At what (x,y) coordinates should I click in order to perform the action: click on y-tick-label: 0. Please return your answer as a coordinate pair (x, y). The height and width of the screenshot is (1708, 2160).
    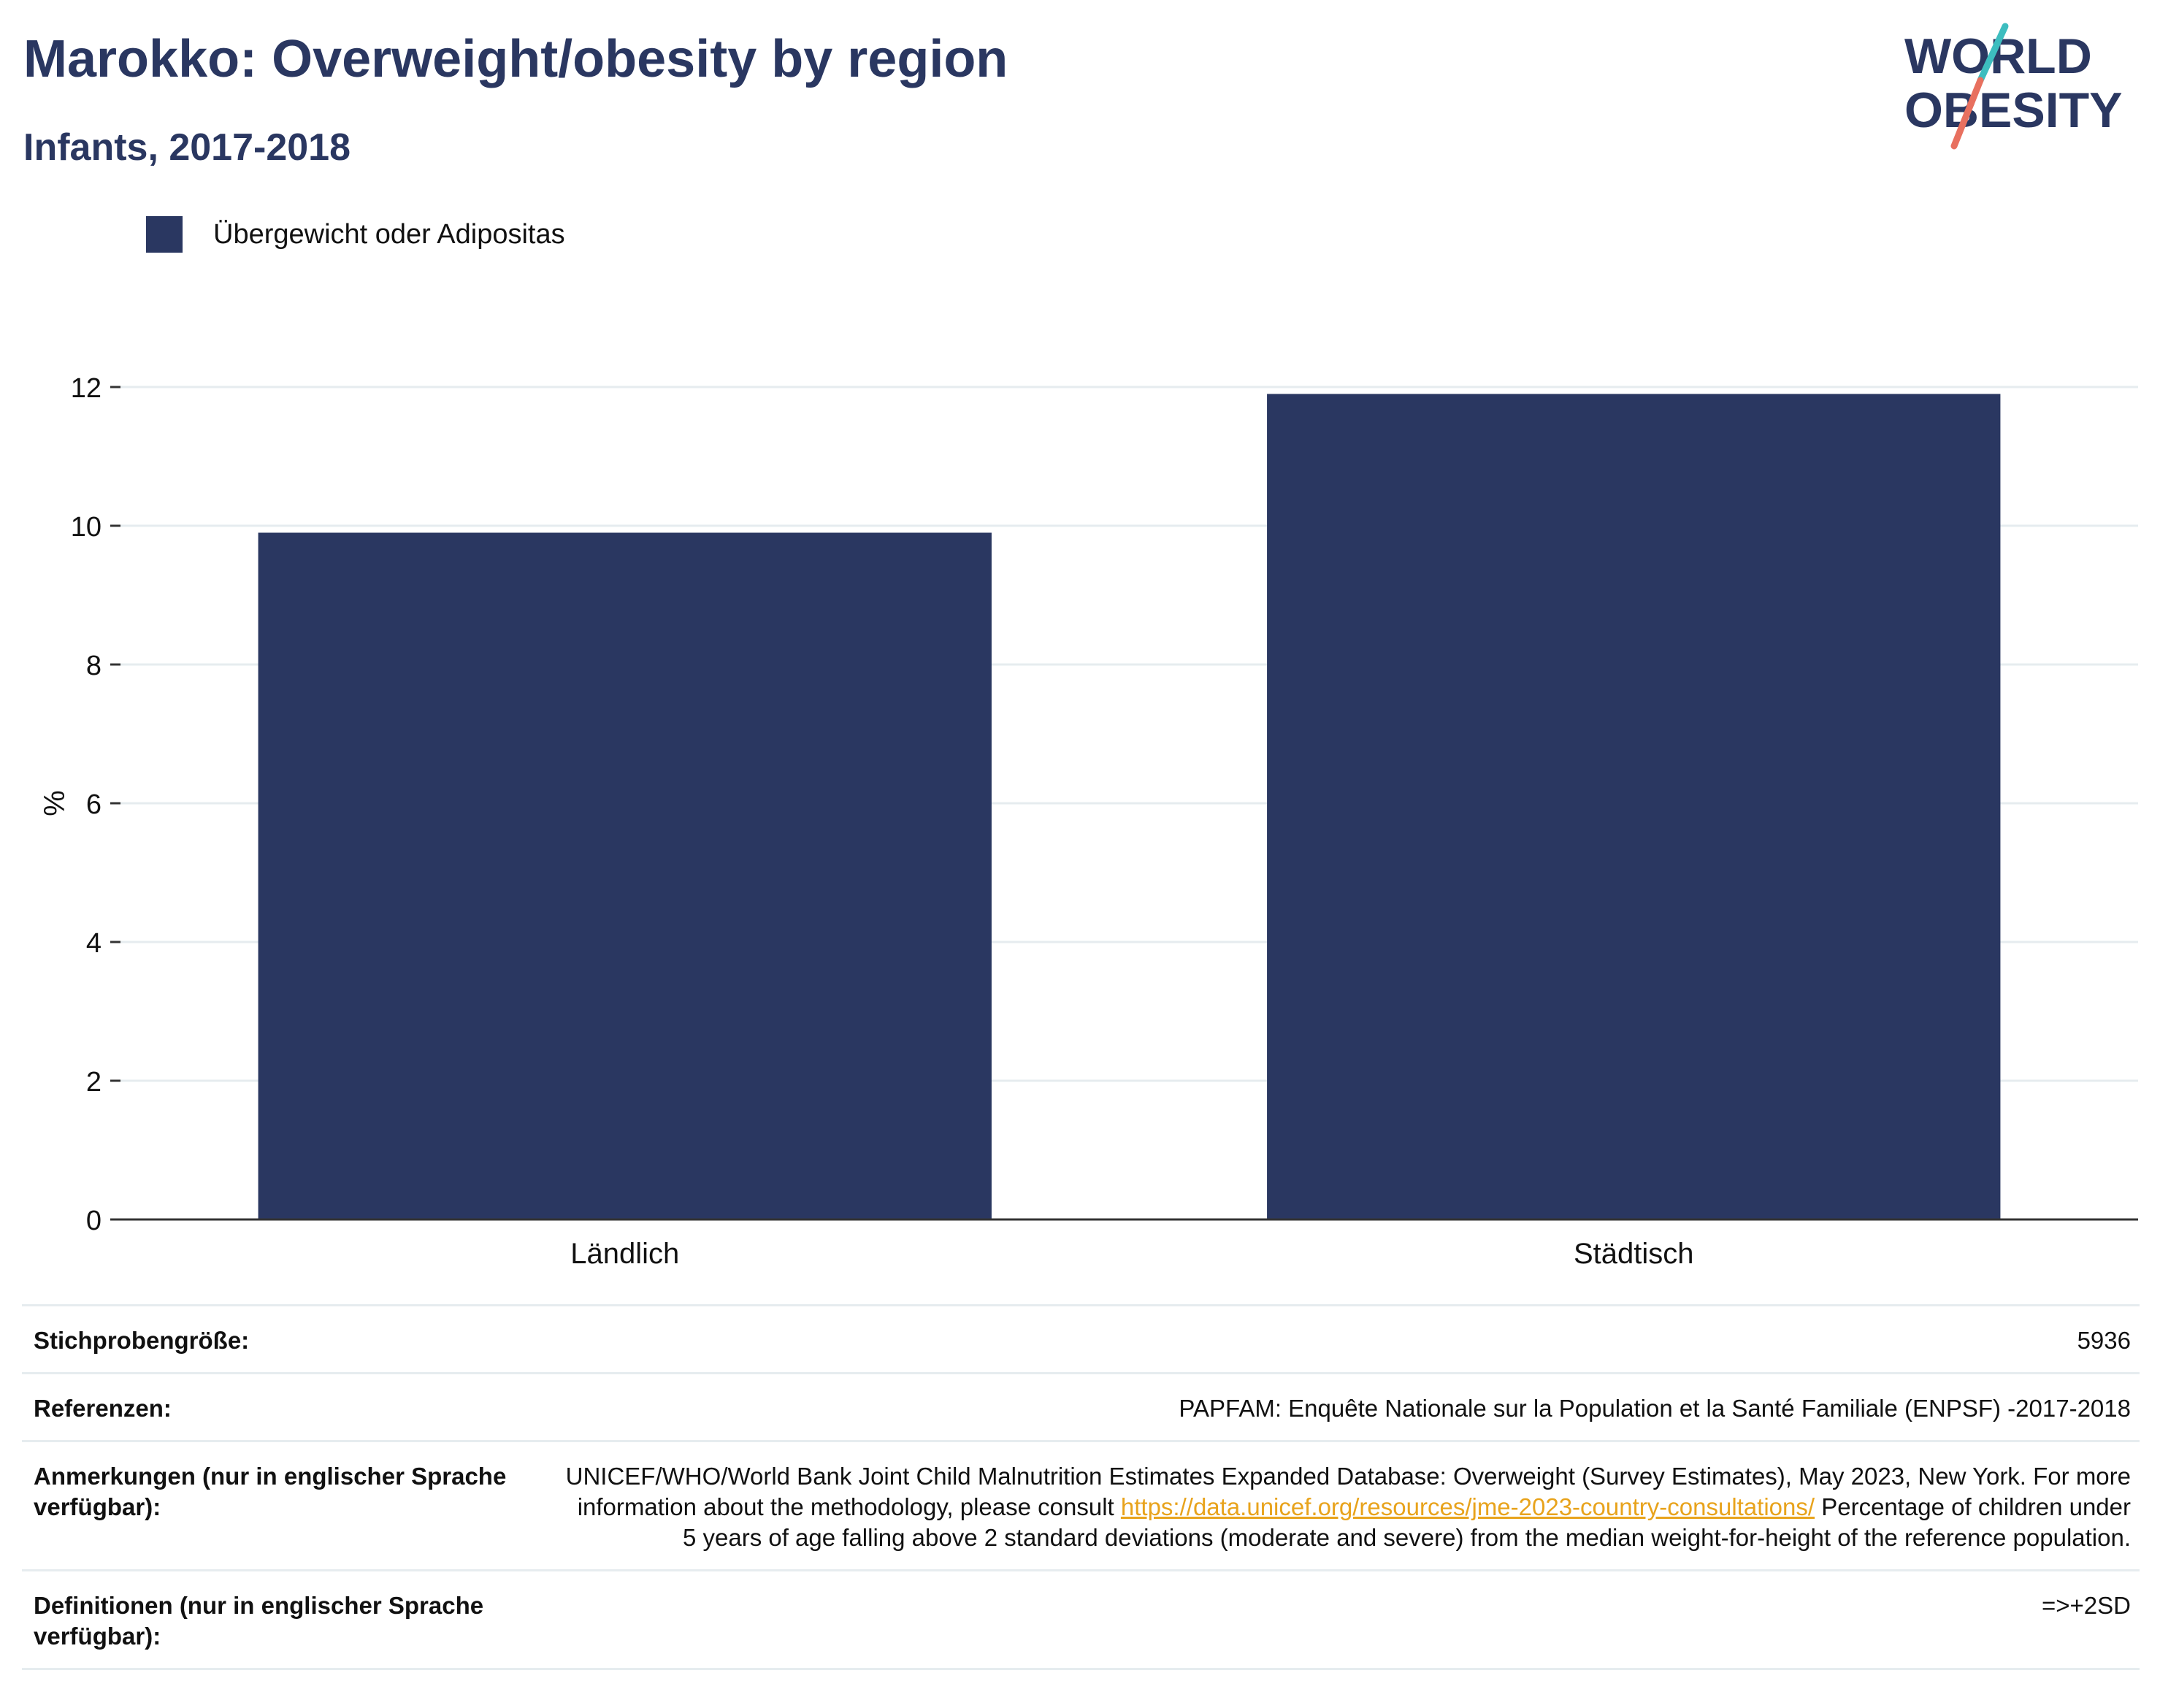
    Looking at the image, I should click on (94, 1221).